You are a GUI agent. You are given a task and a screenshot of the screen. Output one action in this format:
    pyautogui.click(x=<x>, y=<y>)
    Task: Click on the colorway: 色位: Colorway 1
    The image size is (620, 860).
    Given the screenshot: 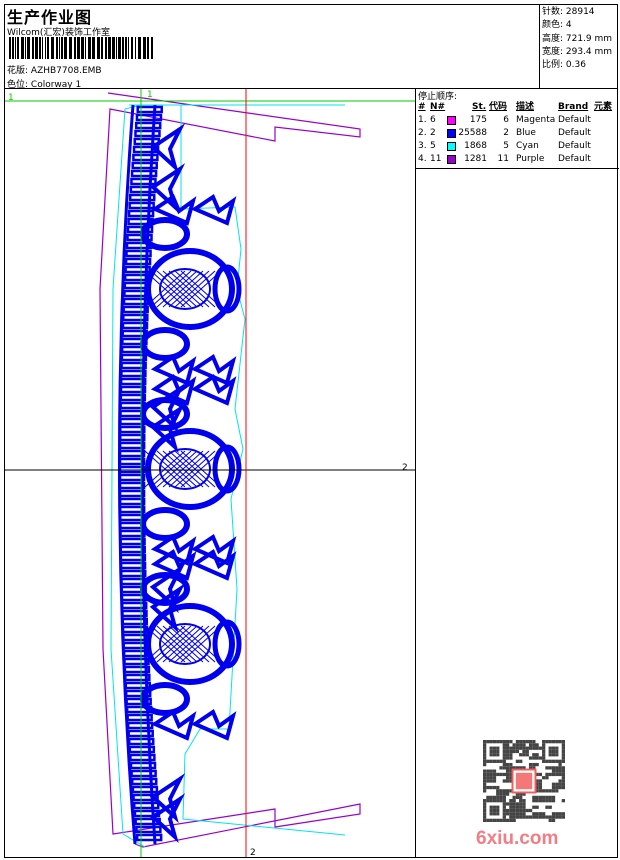 What is the action you would take?
    pyautogui.click(x=44, y=83)
    